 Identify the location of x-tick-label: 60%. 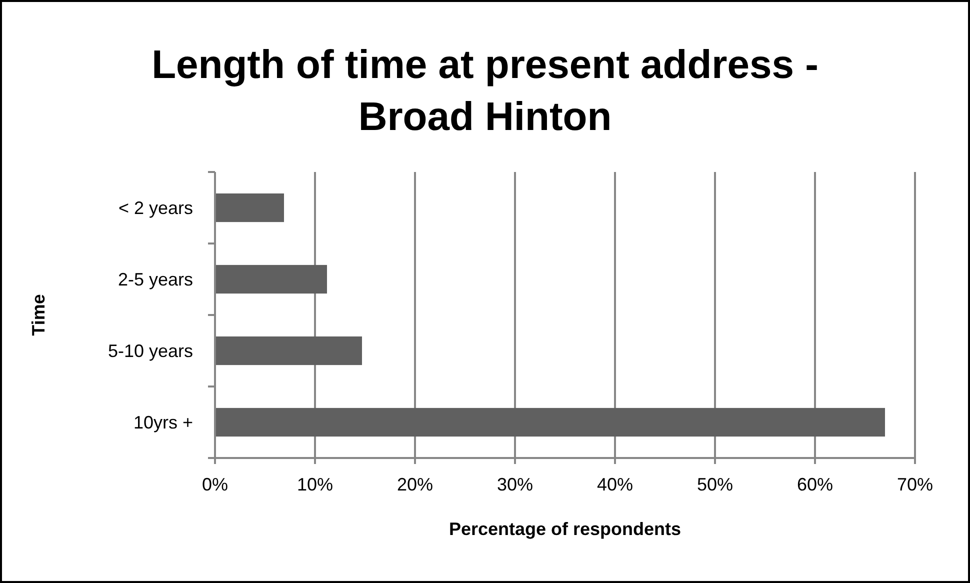
(815, 484).